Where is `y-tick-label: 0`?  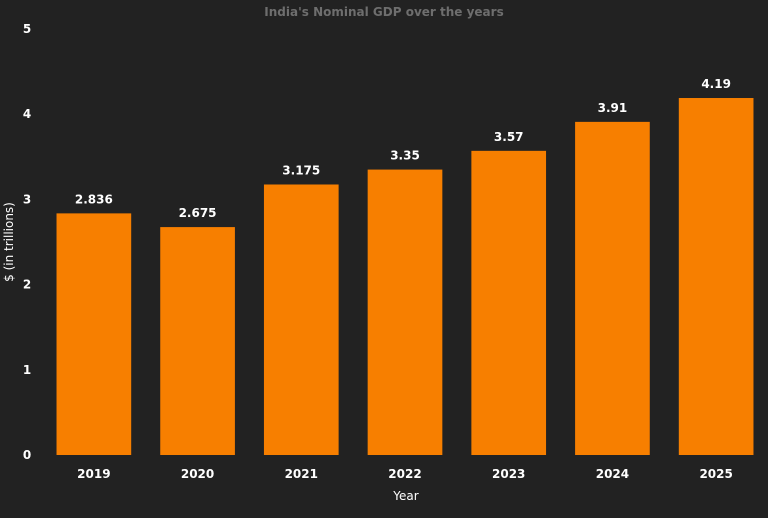
y-tick-label: 0 is located at coordinates (27, 455).